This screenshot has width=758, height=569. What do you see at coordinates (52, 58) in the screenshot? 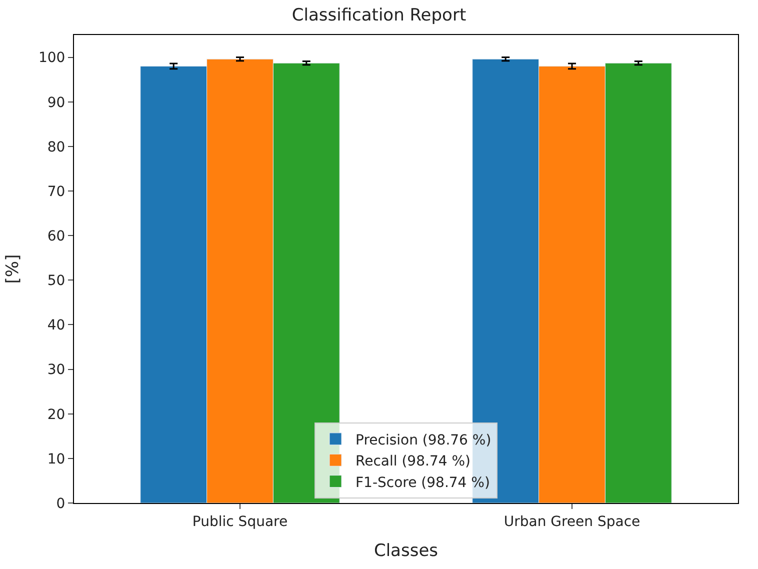
I see `y-tick-label: 100` at bounding box center [52, 58].